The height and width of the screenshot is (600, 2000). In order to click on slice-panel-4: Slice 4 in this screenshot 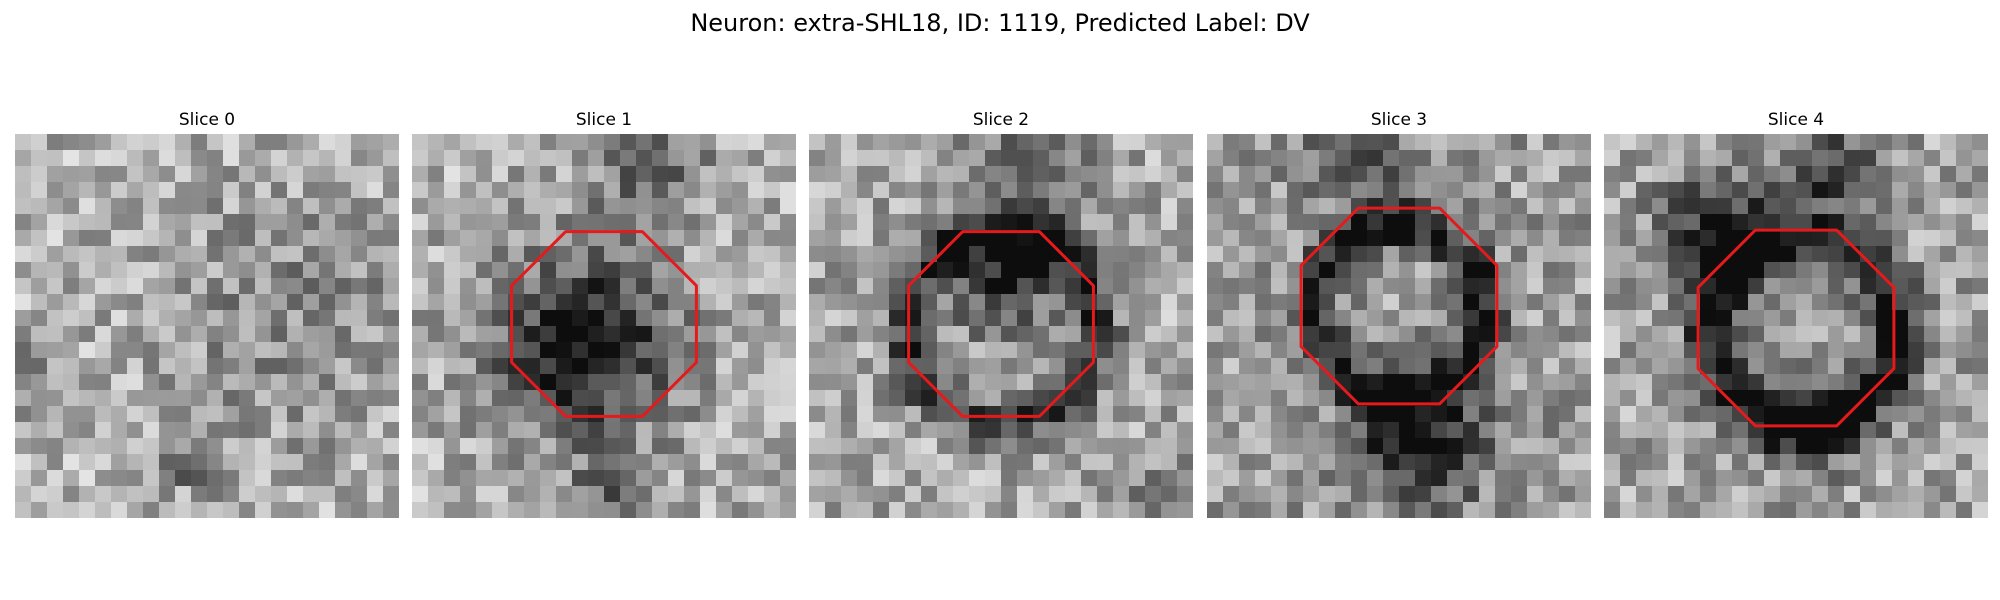, I will do `click(1796, 313)`.